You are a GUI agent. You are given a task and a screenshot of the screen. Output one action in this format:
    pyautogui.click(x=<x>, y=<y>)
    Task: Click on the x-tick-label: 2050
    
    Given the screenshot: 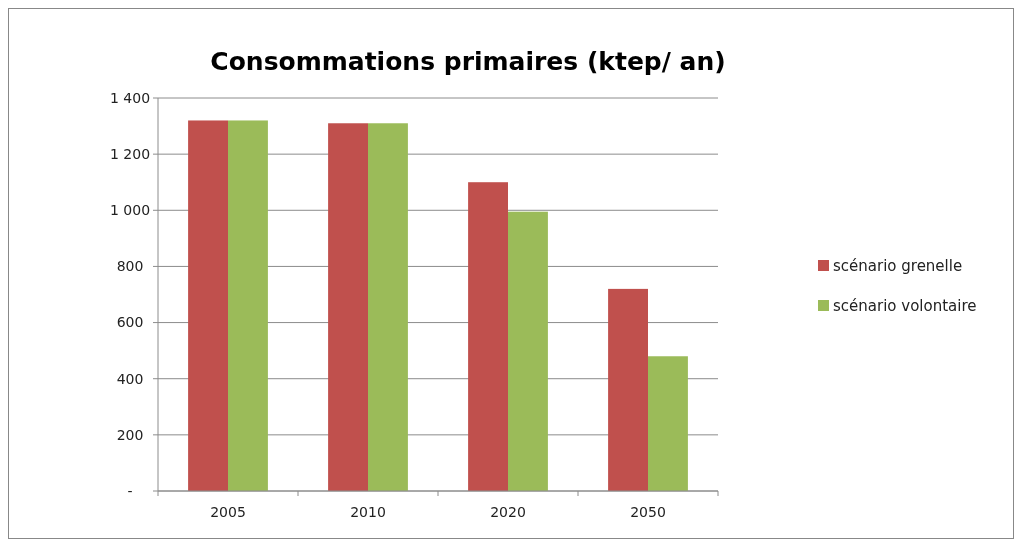 What is the action you would take?
    pyautogui.click(x=648, y=512)
    